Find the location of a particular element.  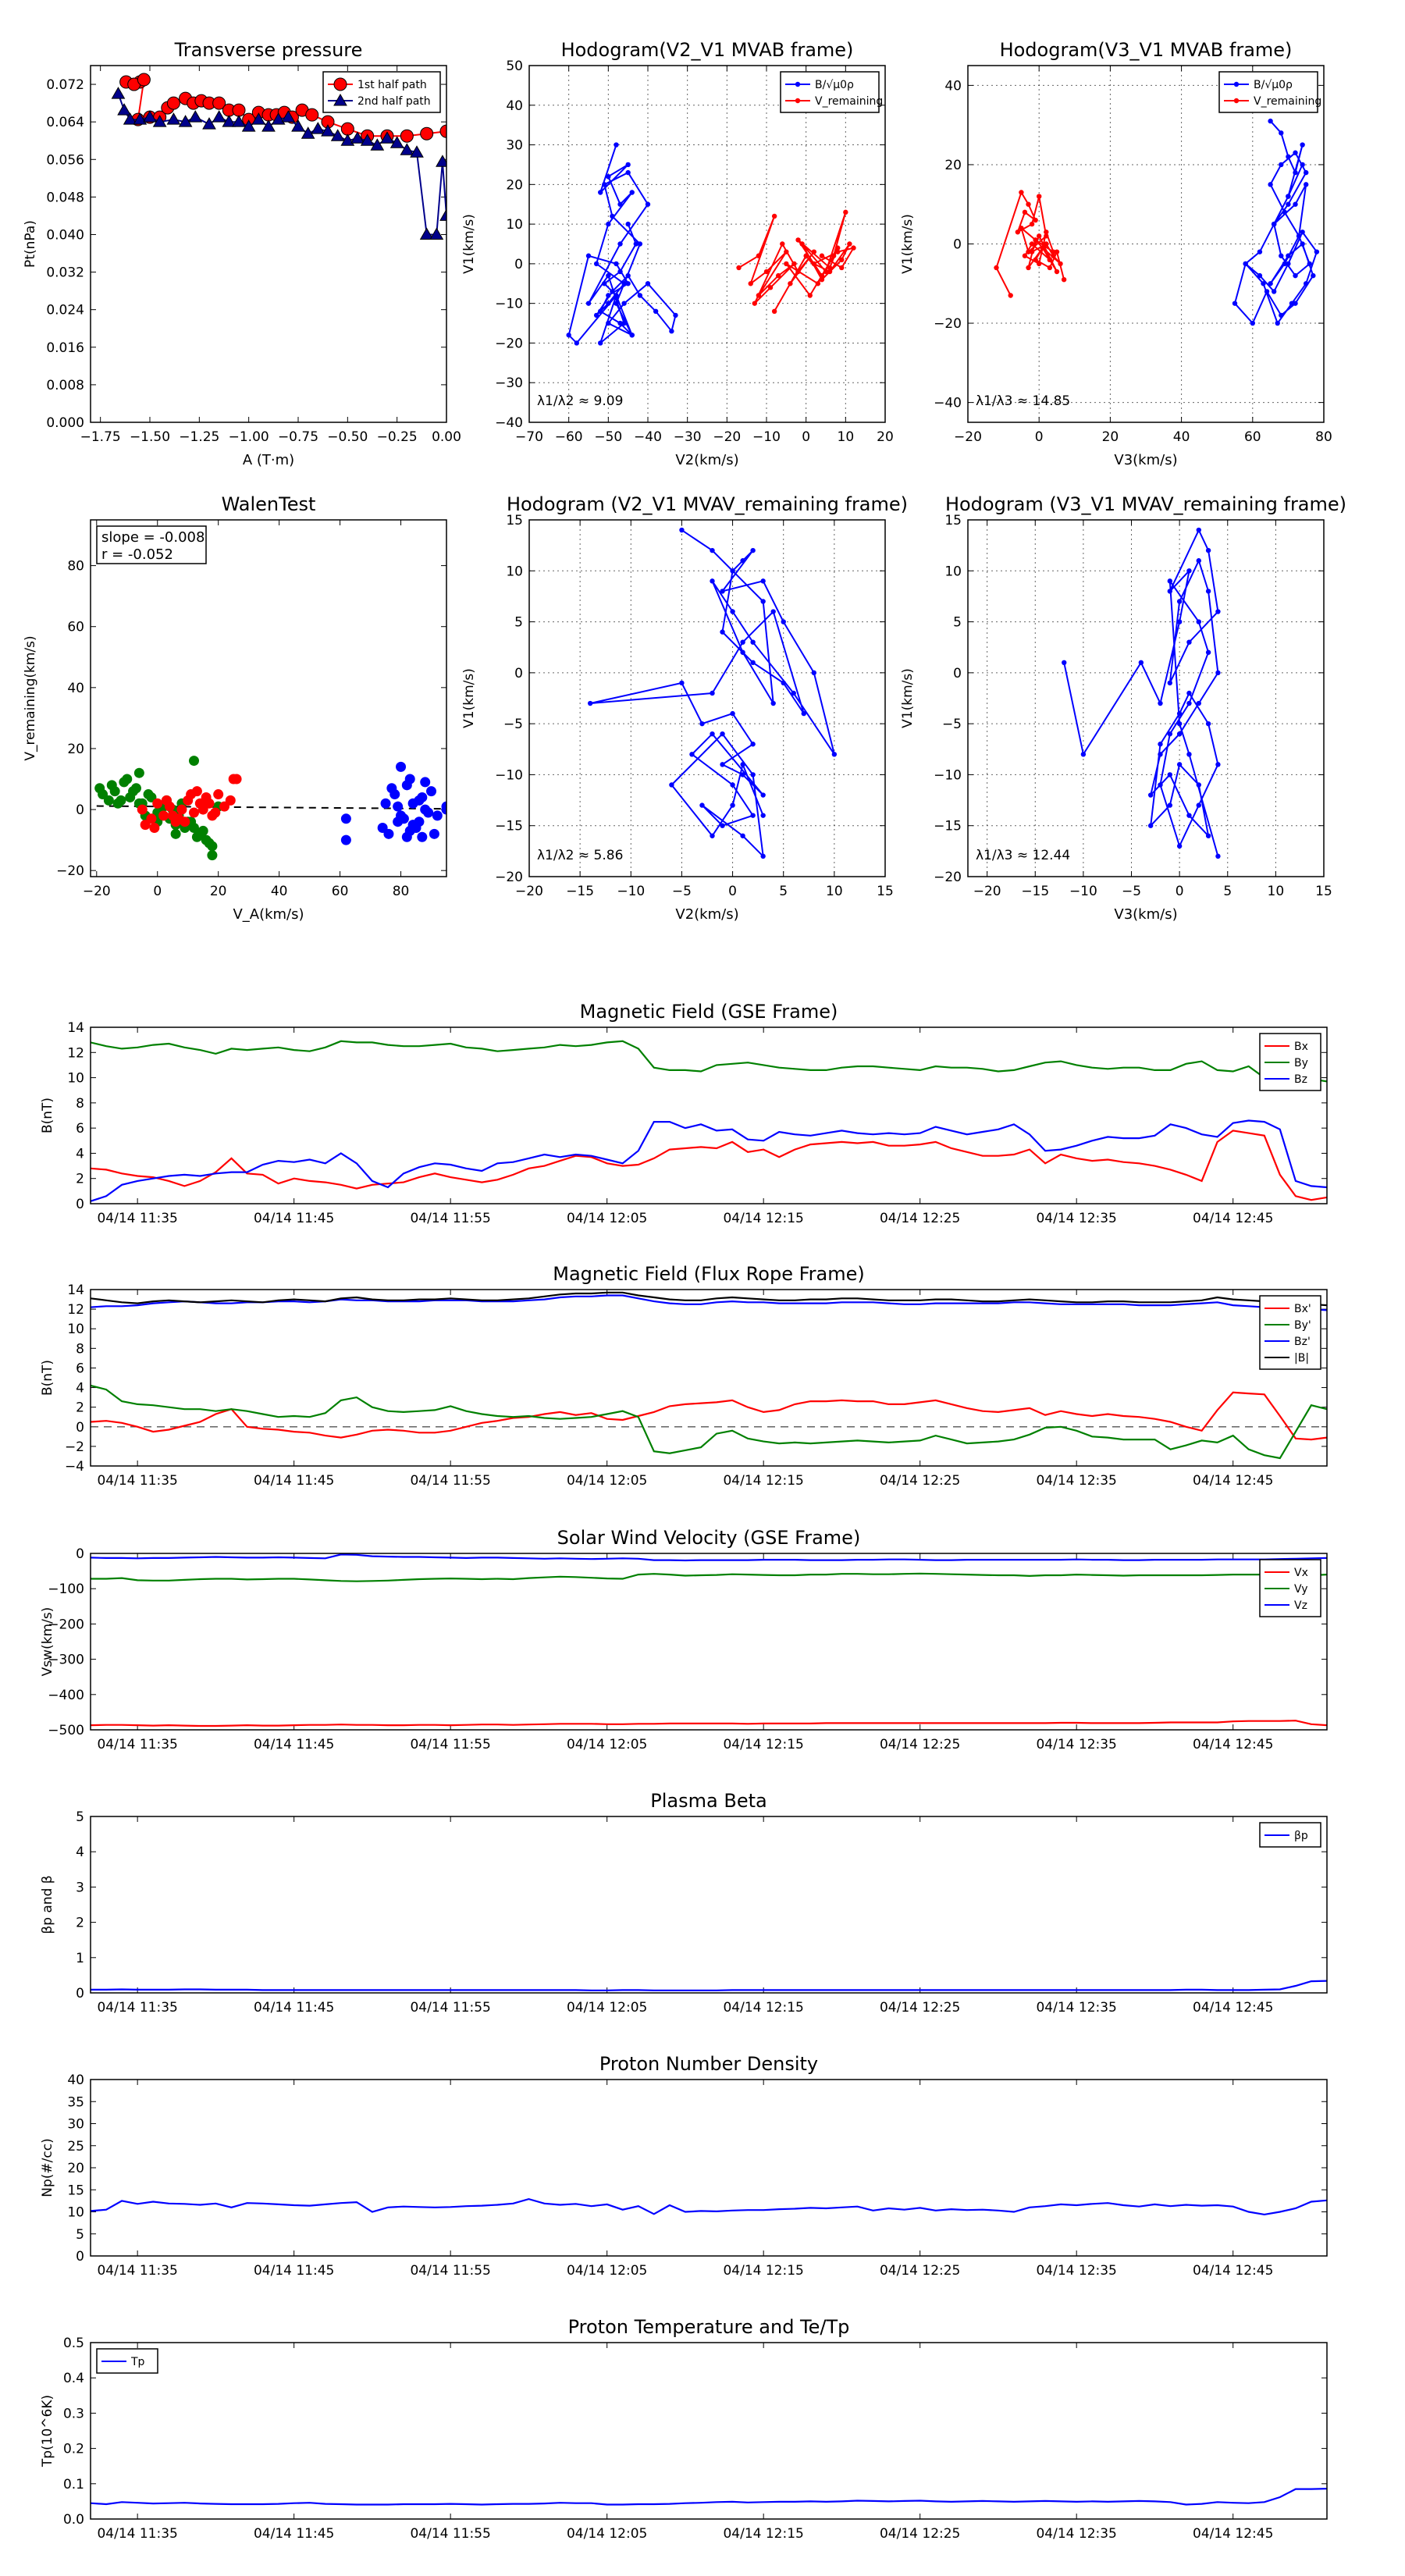

y-axis-label: V1(km/s) is located at coordinates (469, 244).